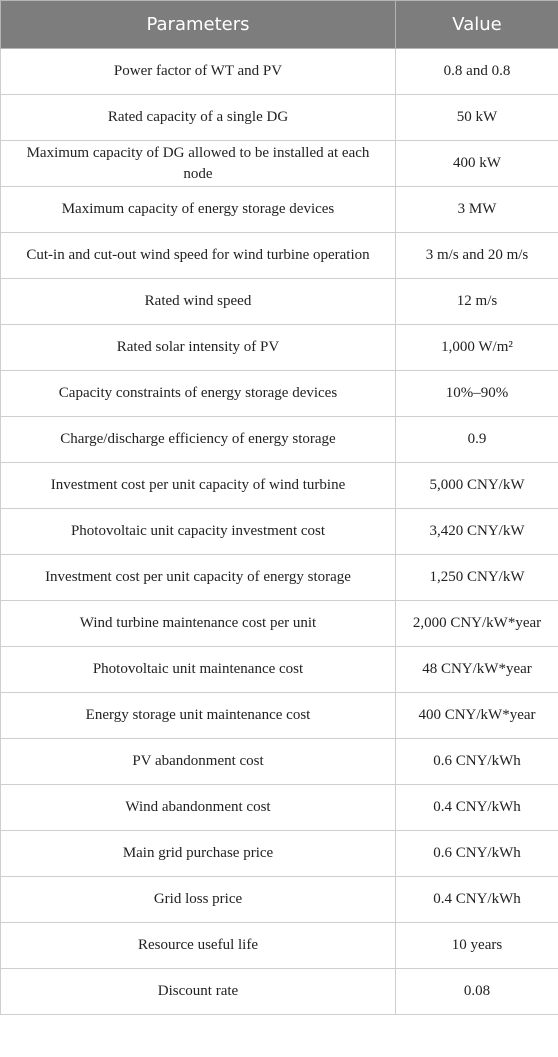 This screenshot has width=558, height=1057. I want to click on table-row: Resource useful life 10 years, so click(279, 945).